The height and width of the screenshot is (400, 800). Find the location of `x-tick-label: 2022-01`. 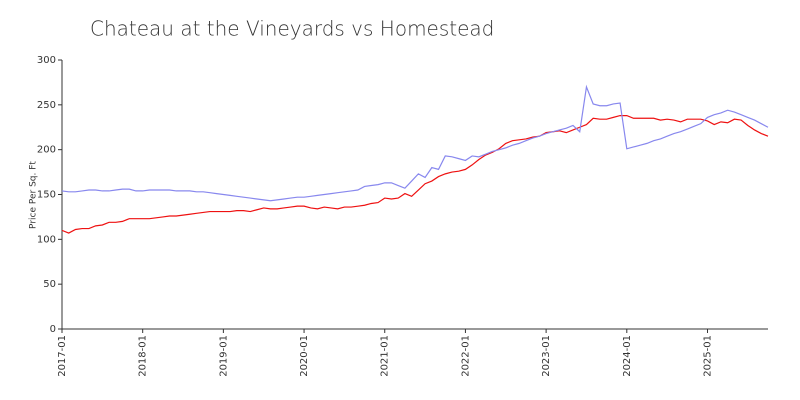

x-tick-label: 2022-01 is located at coordinates (465, 356).